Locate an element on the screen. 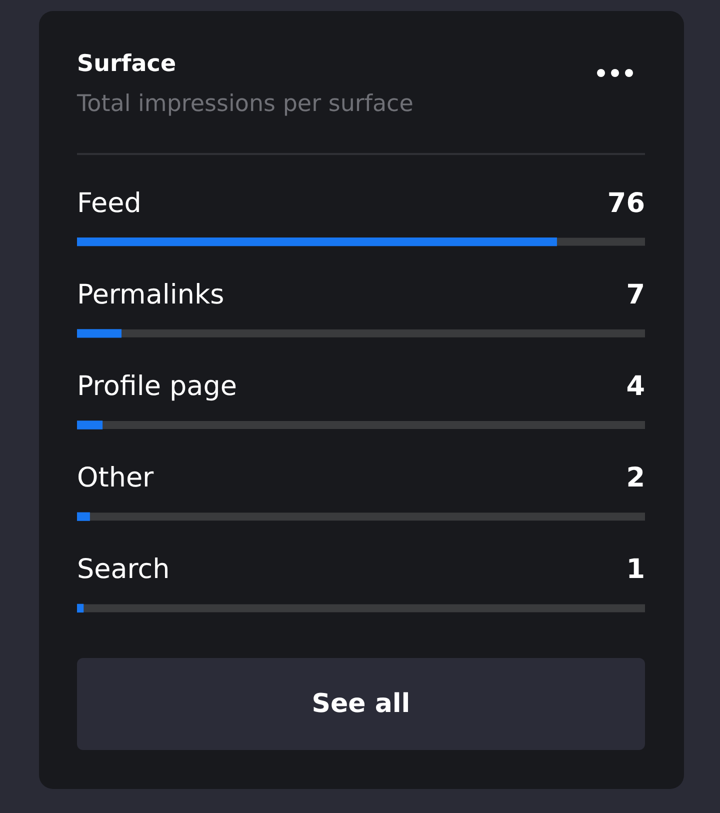 The image size is (720, 813). y-tick-label: Feed is located at coordinates (109, 203).